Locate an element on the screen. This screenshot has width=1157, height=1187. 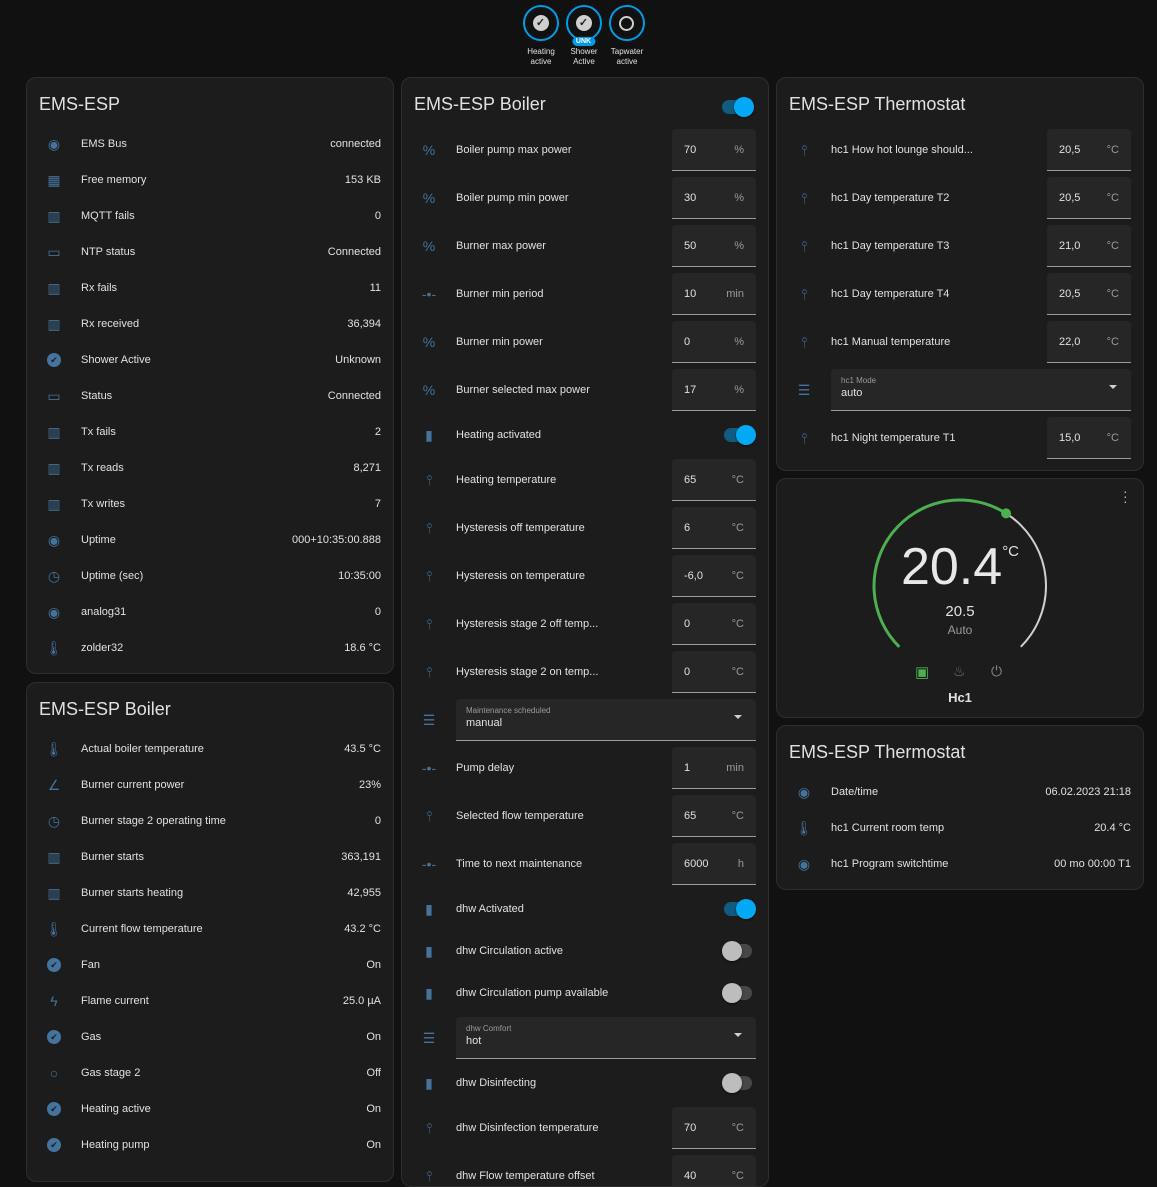
list-item-gas: ✔ Gas On is located at coordinates (210, 1037).